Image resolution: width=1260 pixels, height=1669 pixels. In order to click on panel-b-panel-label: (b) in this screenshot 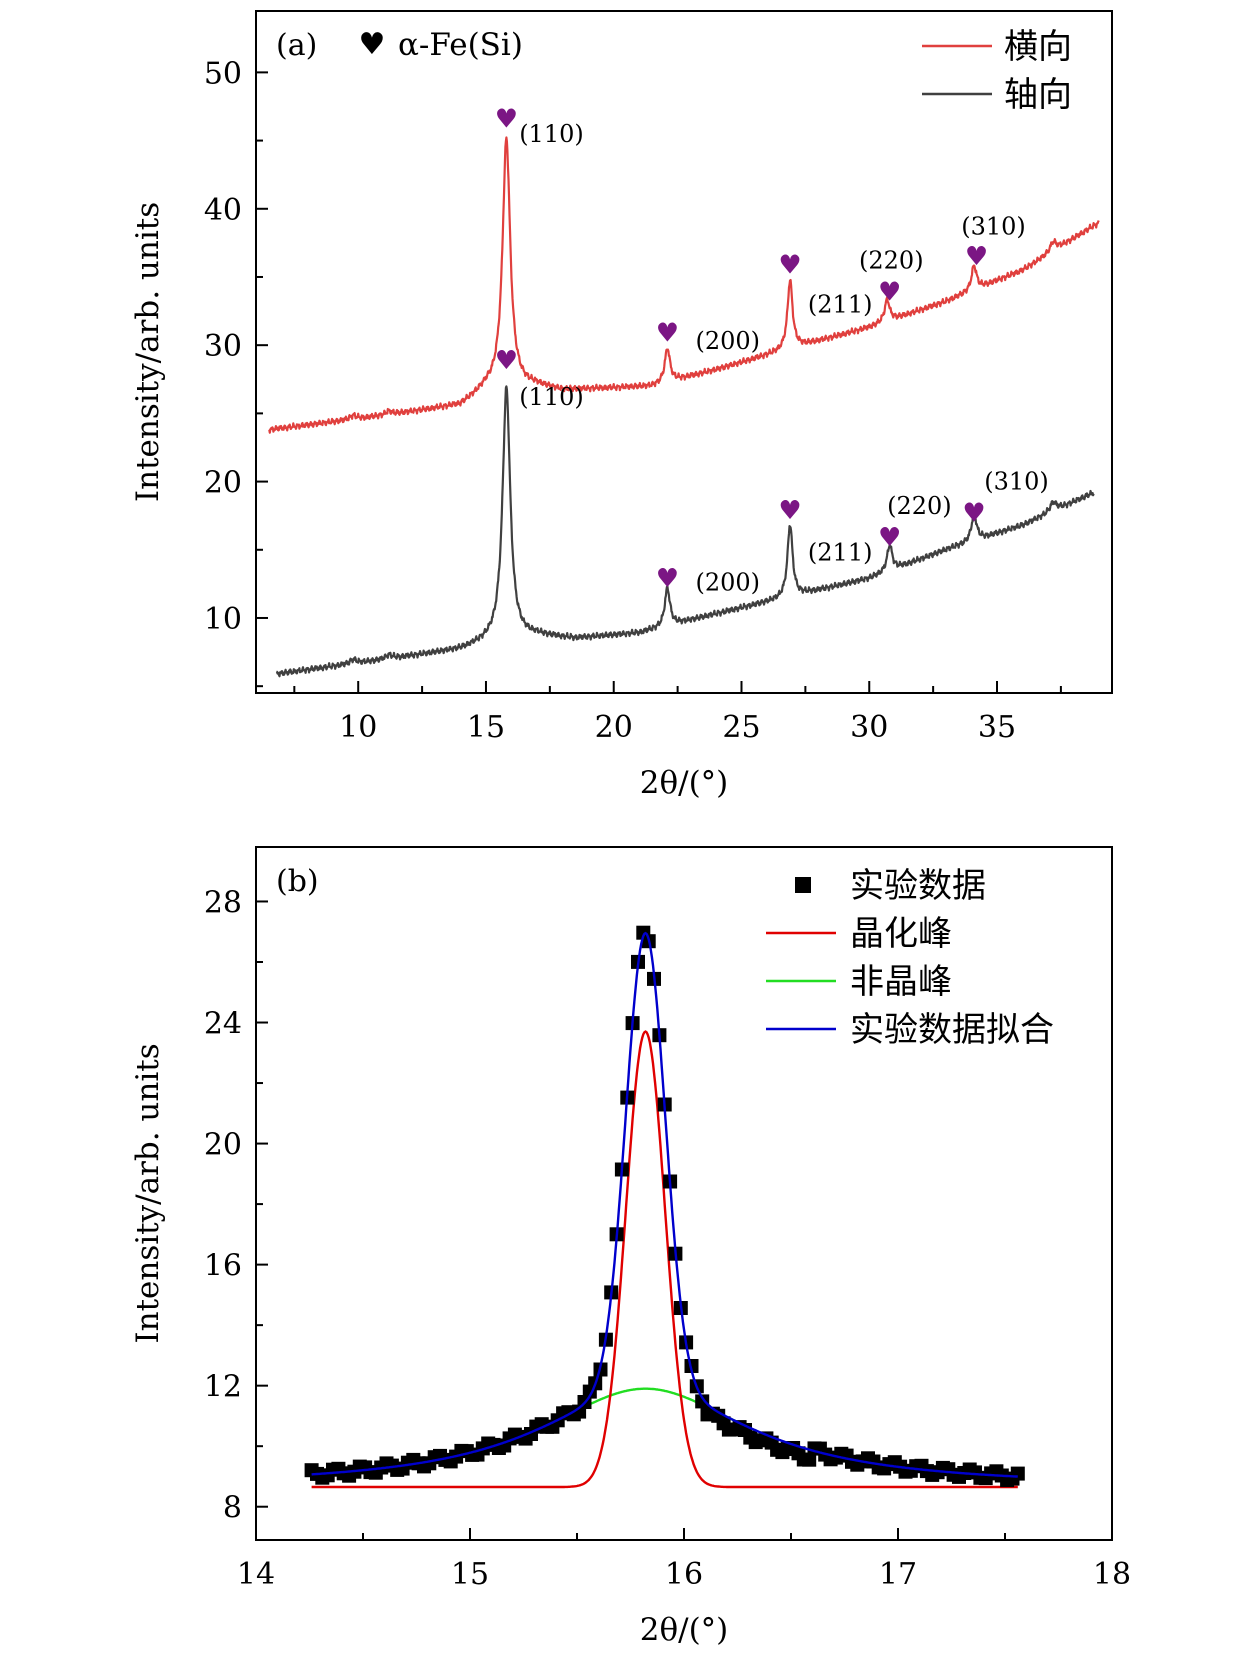, I will do `click(297, 881)`.